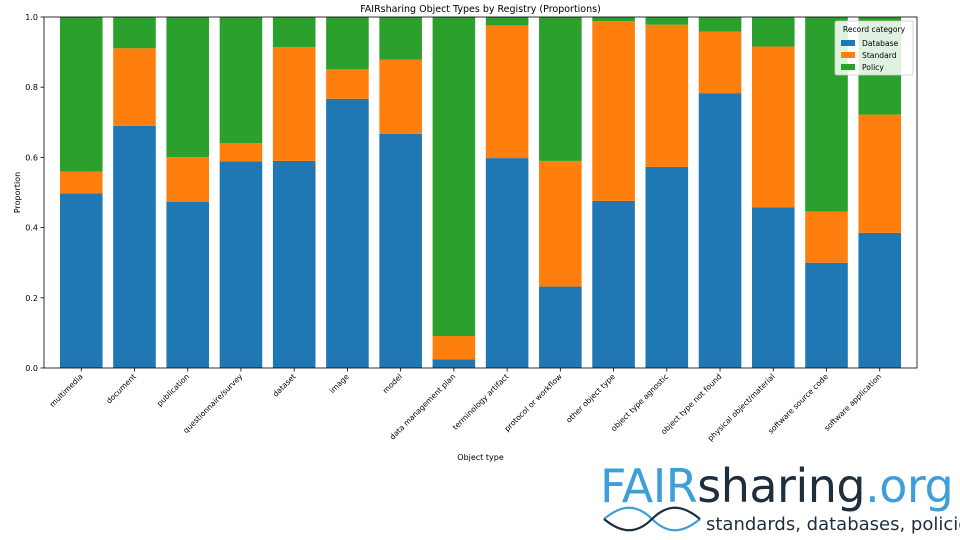 Image resolution: width=960 pixels, height=540 pixels. What do you see at coordinates (798, 404) in the screenshot?
I see `x-tick-label: software source code` at bounding box center [798, 404].